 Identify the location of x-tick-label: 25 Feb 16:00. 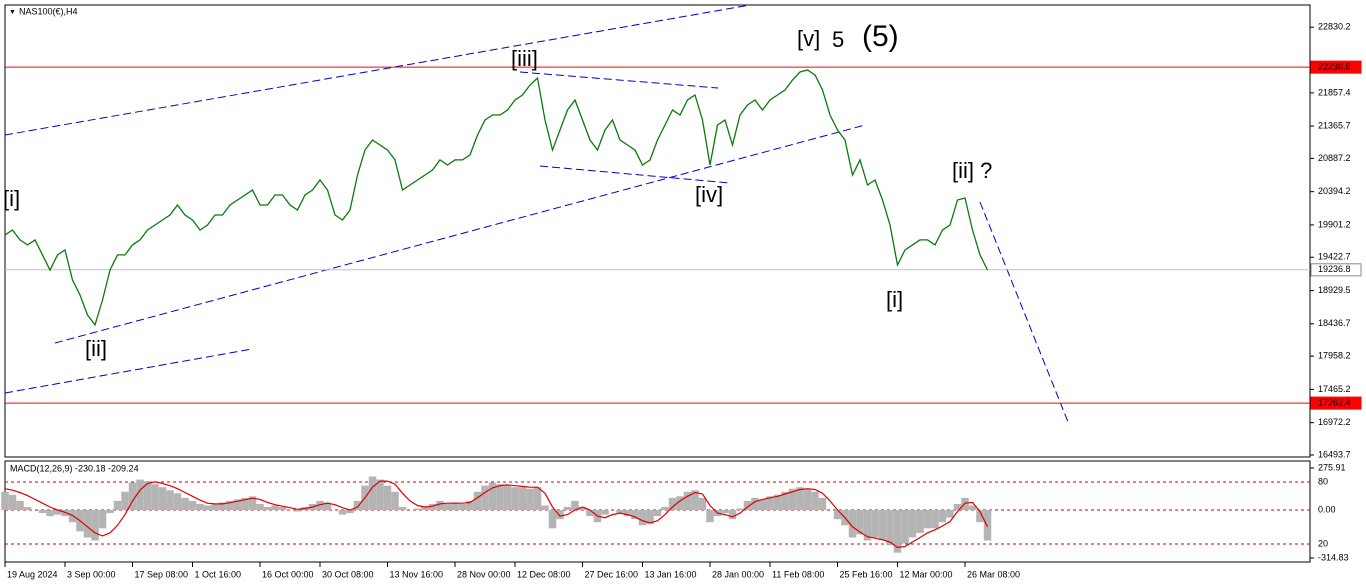
(866, 574).